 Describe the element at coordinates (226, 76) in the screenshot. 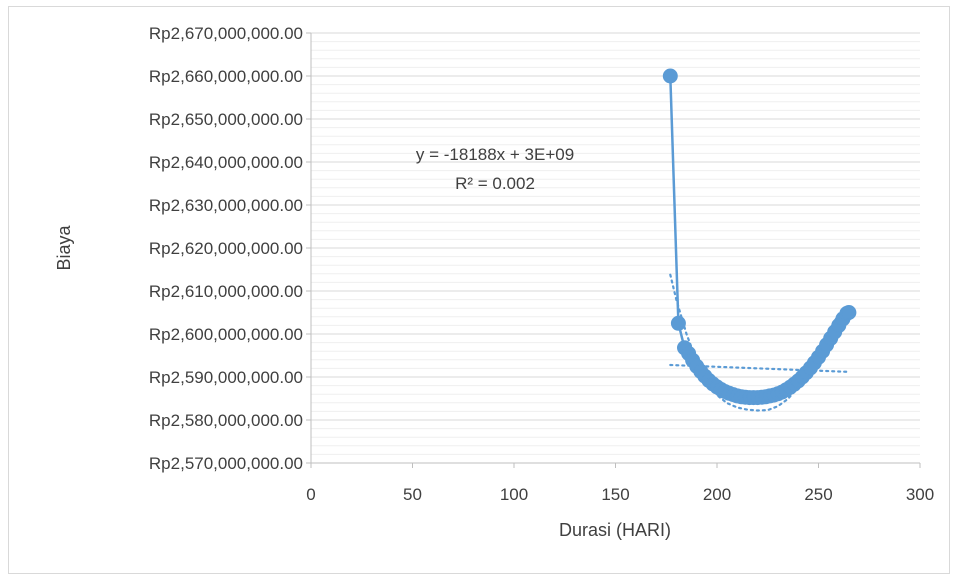

I see `y-tick-label: Rp2,660,000,000.00` at that location.